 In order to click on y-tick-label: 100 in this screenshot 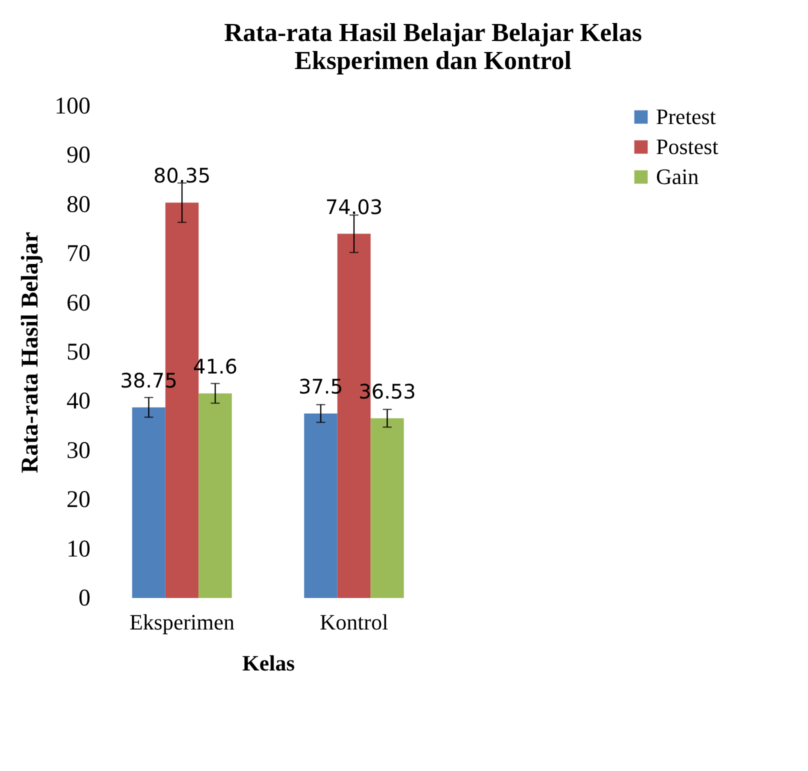, I will do `click(72, 107)`.